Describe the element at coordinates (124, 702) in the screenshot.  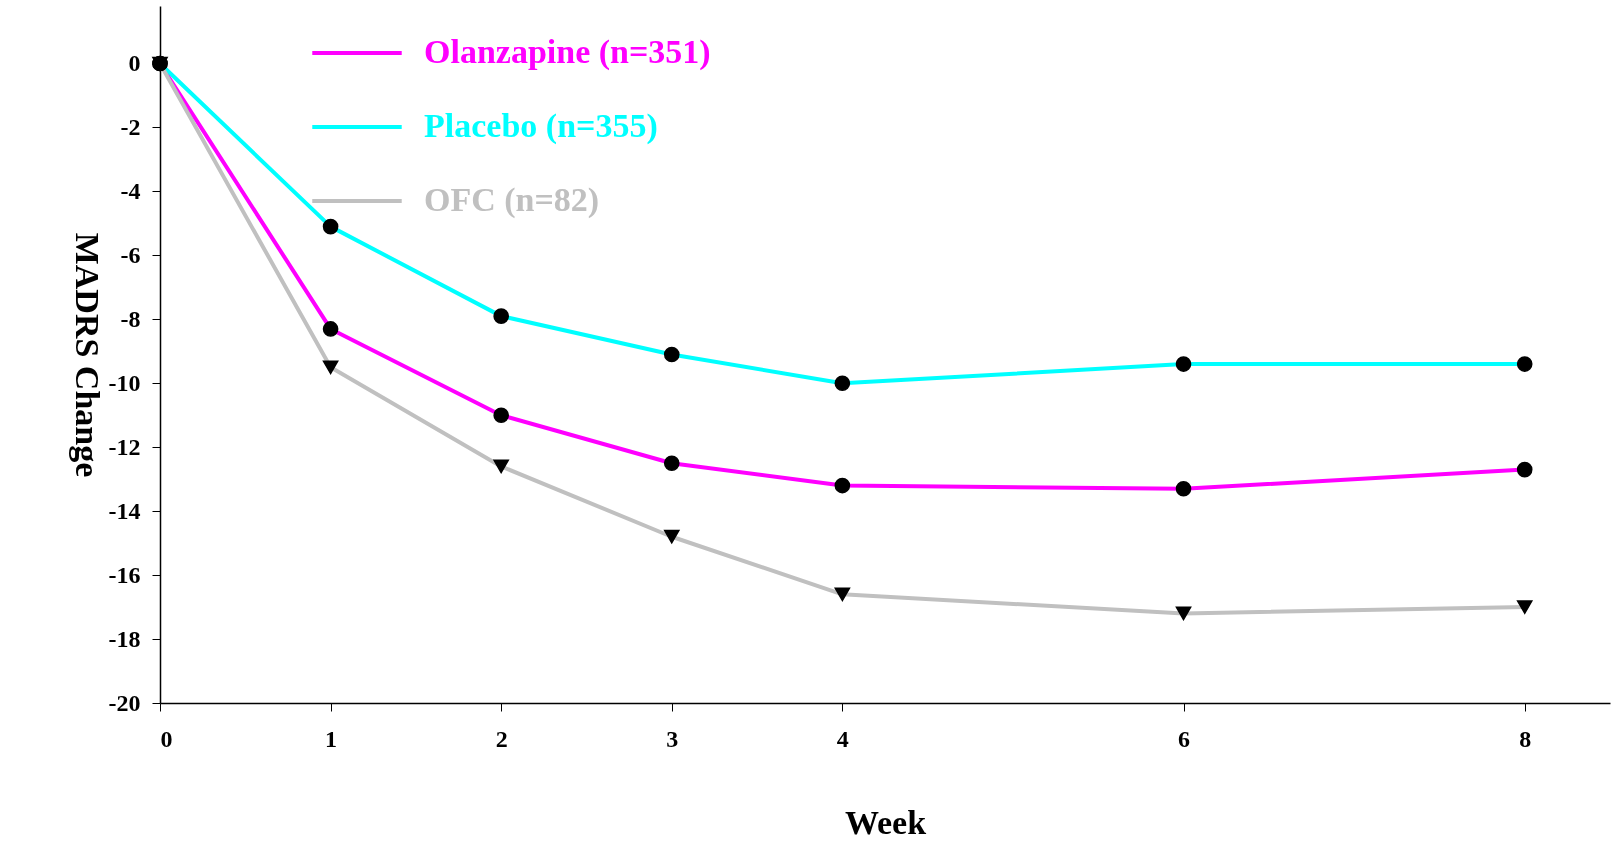
I see `y-tick-label: -20` at that location.